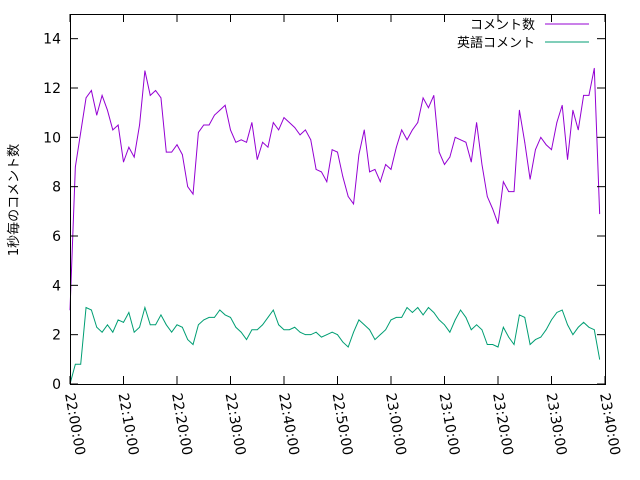  What do you see at coordinates (56, 237) in the screenshot?
I see `y-tick-label: 6` at bounding box center [56, 237].